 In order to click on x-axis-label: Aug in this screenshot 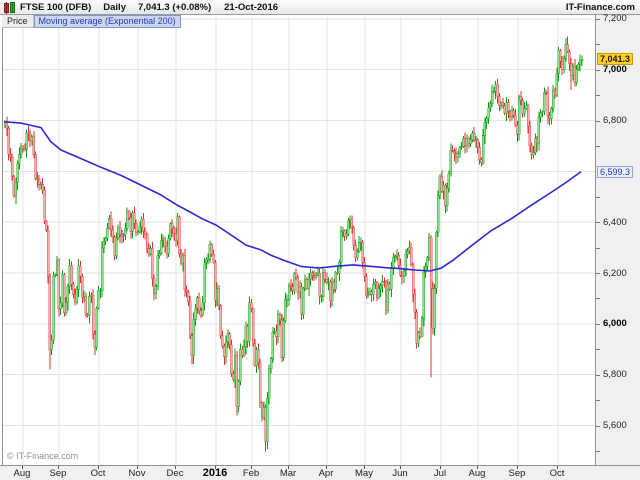, I will do `click(477, 473)`.